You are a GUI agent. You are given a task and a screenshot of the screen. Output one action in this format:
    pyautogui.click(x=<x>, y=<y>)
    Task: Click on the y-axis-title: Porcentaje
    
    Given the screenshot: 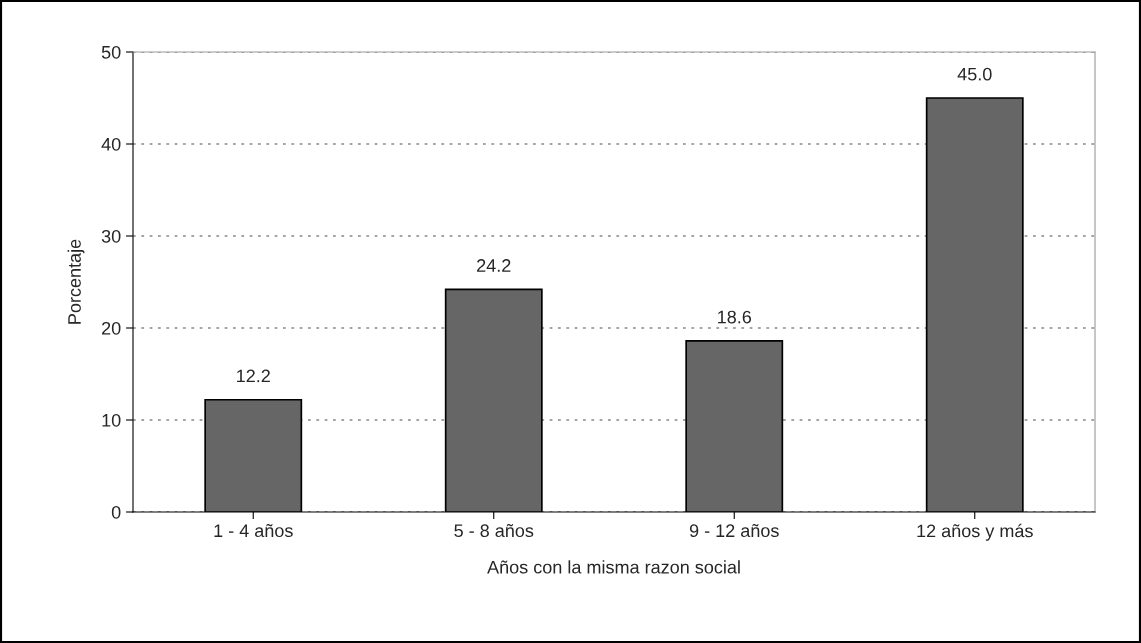 What is the action you would take?
    pyautogui.click(x=76, y=281)
    